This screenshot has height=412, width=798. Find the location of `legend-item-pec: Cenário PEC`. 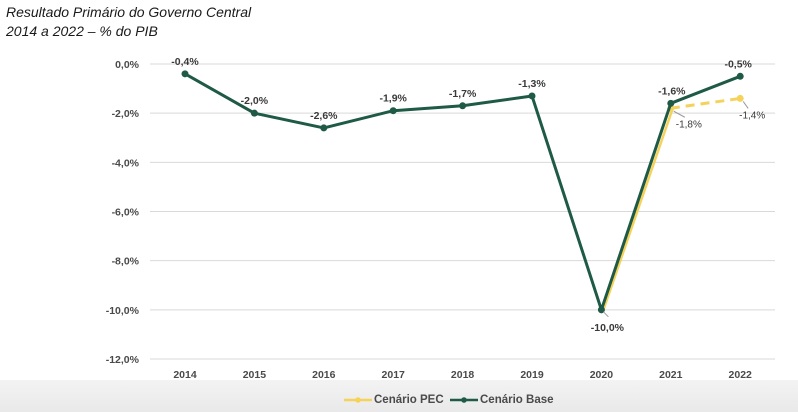

legend-item-pec: Cenário PEC is located at coordinates (394, 400).